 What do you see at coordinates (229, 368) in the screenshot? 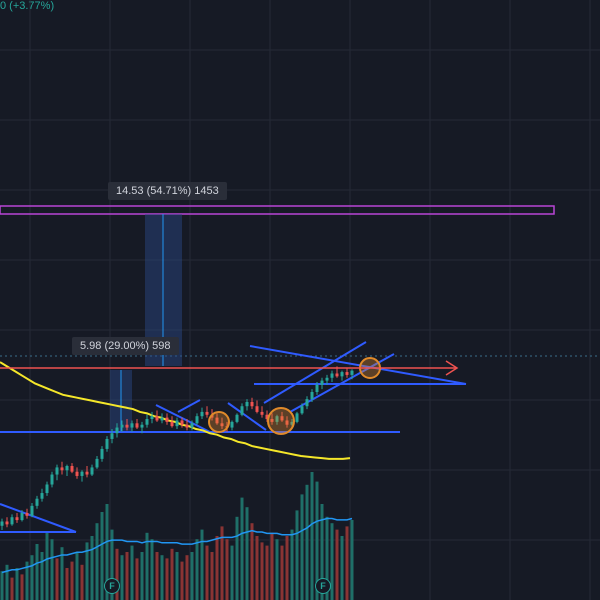
I see `price-arrow` at bounding box center [229, 368].